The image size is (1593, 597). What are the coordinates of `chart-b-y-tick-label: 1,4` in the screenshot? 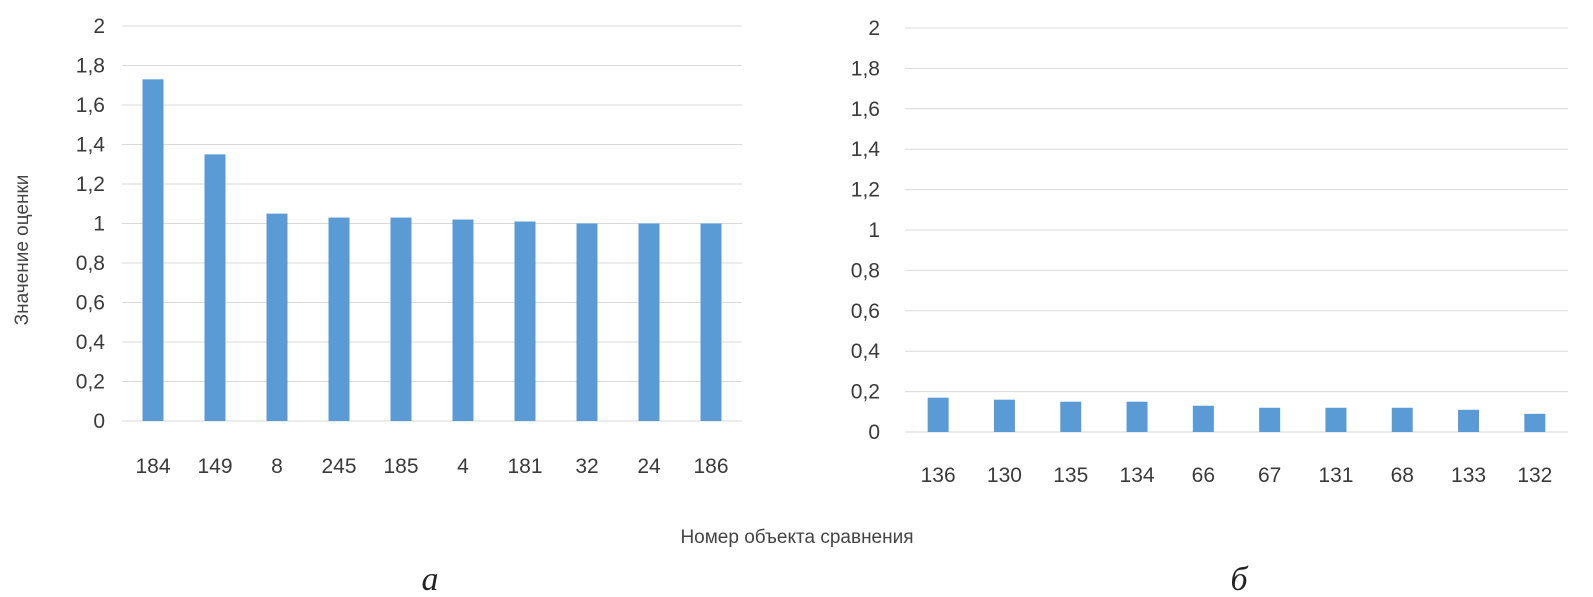 It's located at (866, 149).